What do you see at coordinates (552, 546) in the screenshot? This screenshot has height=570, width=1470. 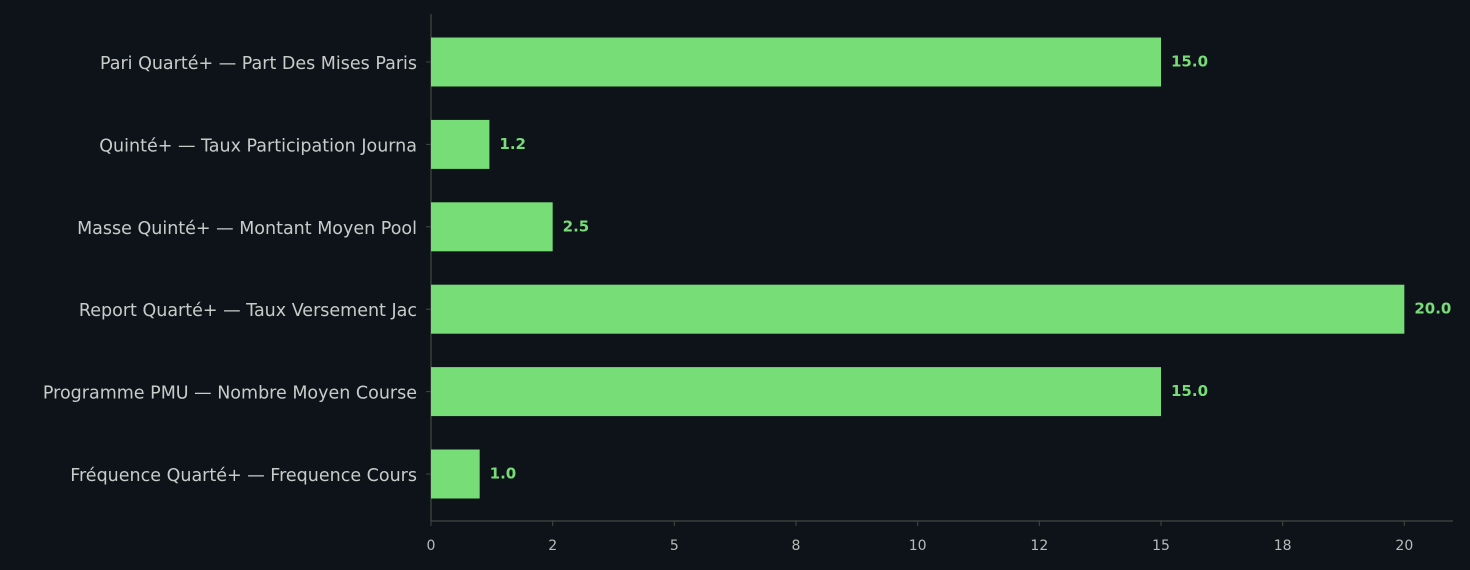 I see `x-tick-label: 2` at bounding box center [552, 546].